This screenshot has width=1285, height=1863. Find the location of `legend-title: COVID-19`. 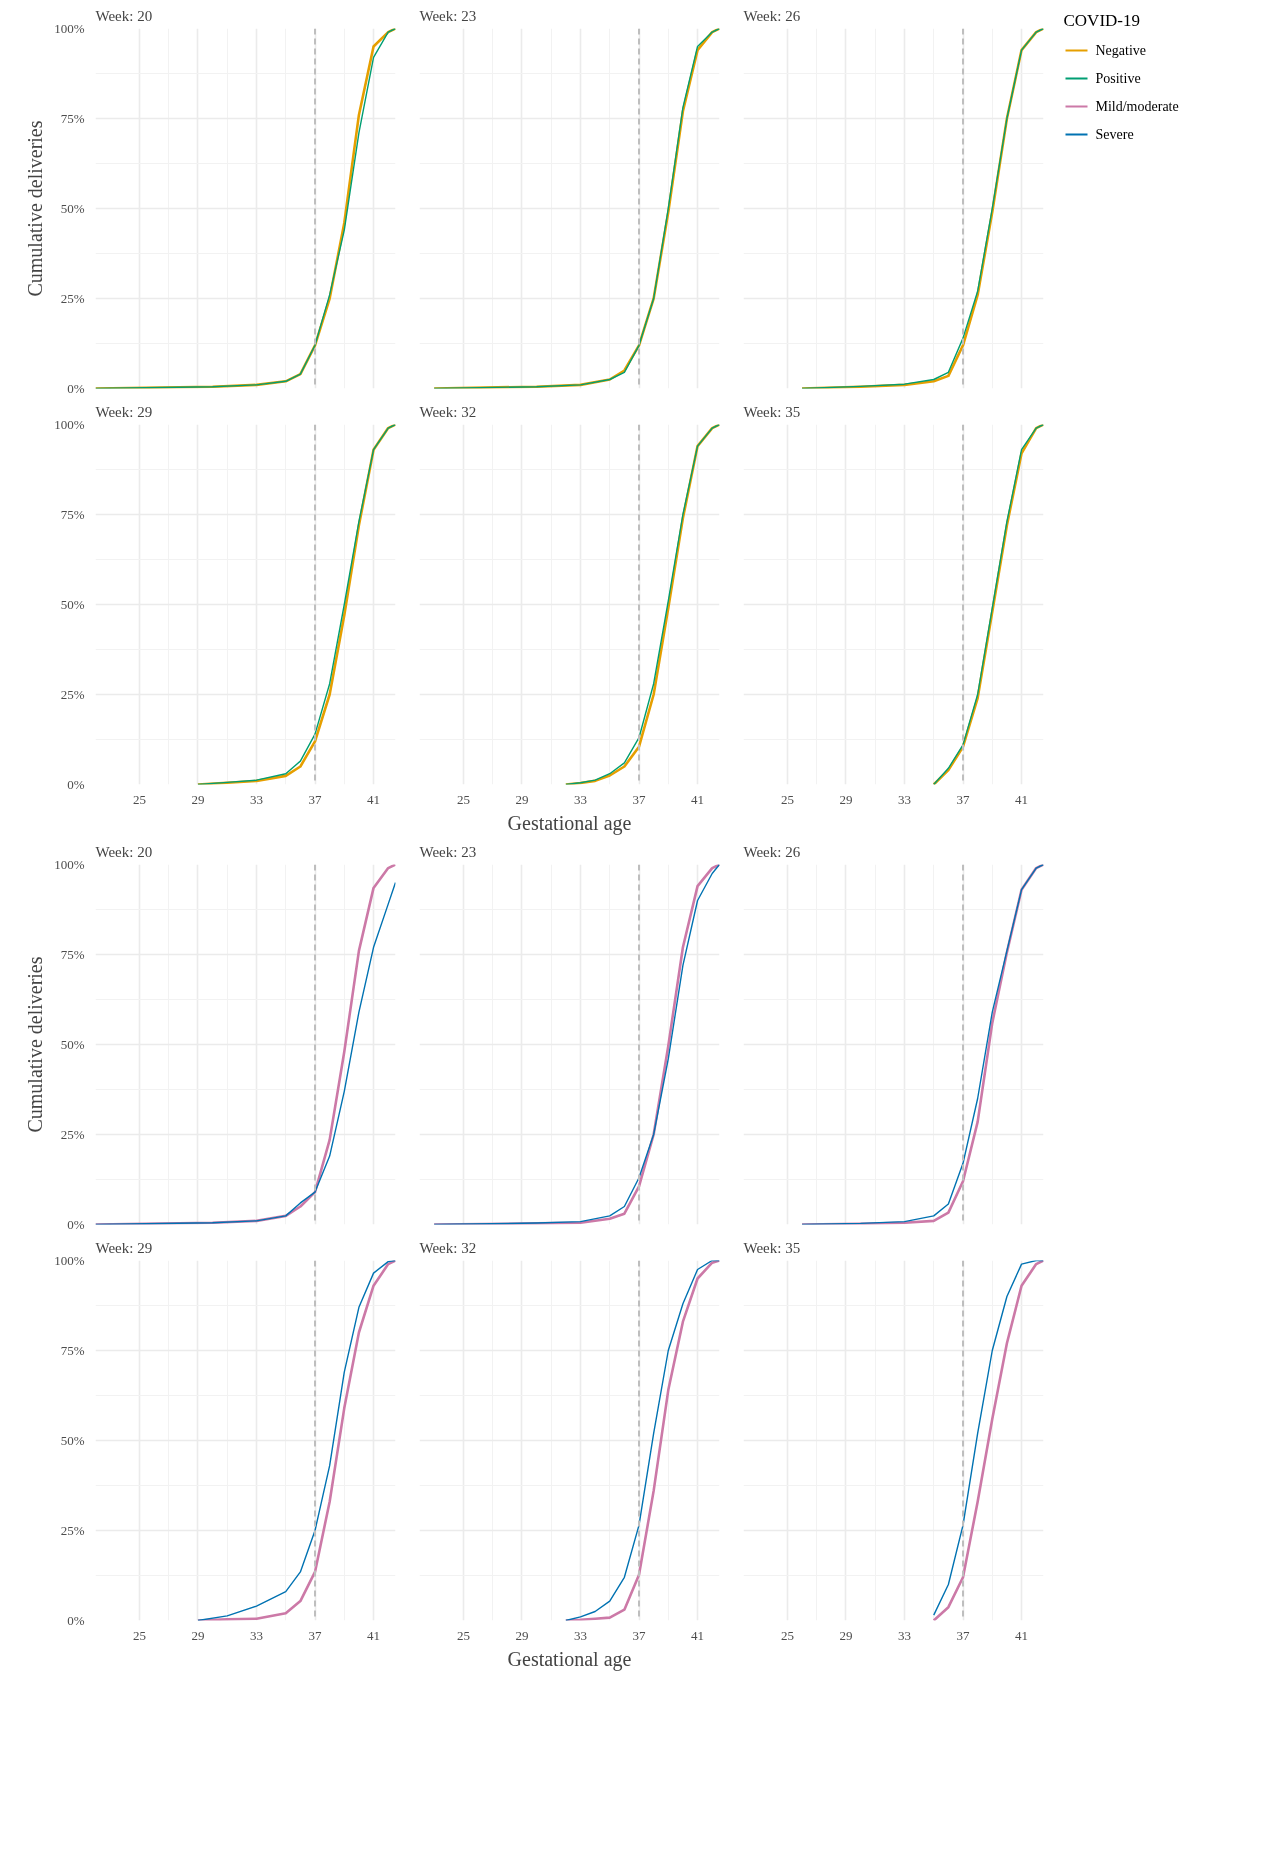

legend-title: COVID-19 is located at coordinates (1101, 20).